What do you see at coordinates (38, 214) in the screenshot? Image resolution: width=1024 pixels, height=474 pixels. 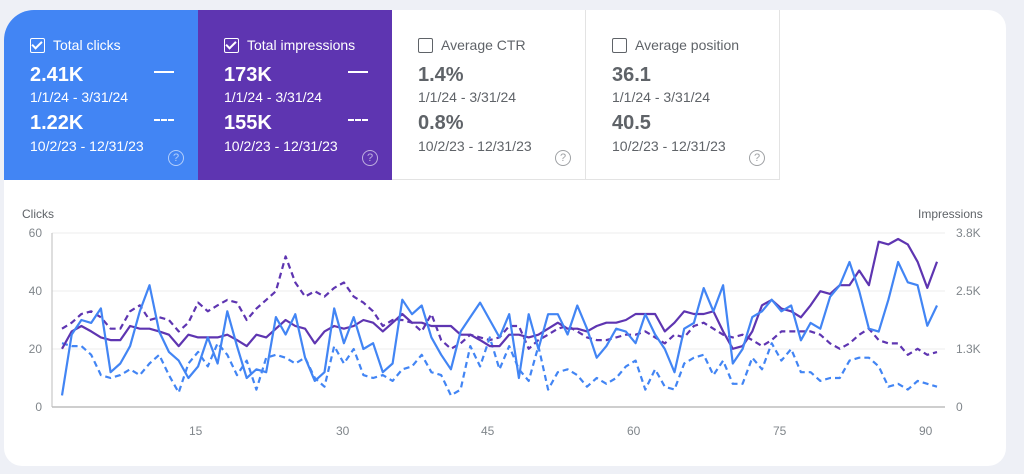 I see `y-axis-title-clicks: Clicks` at bounding box center [38, 214].